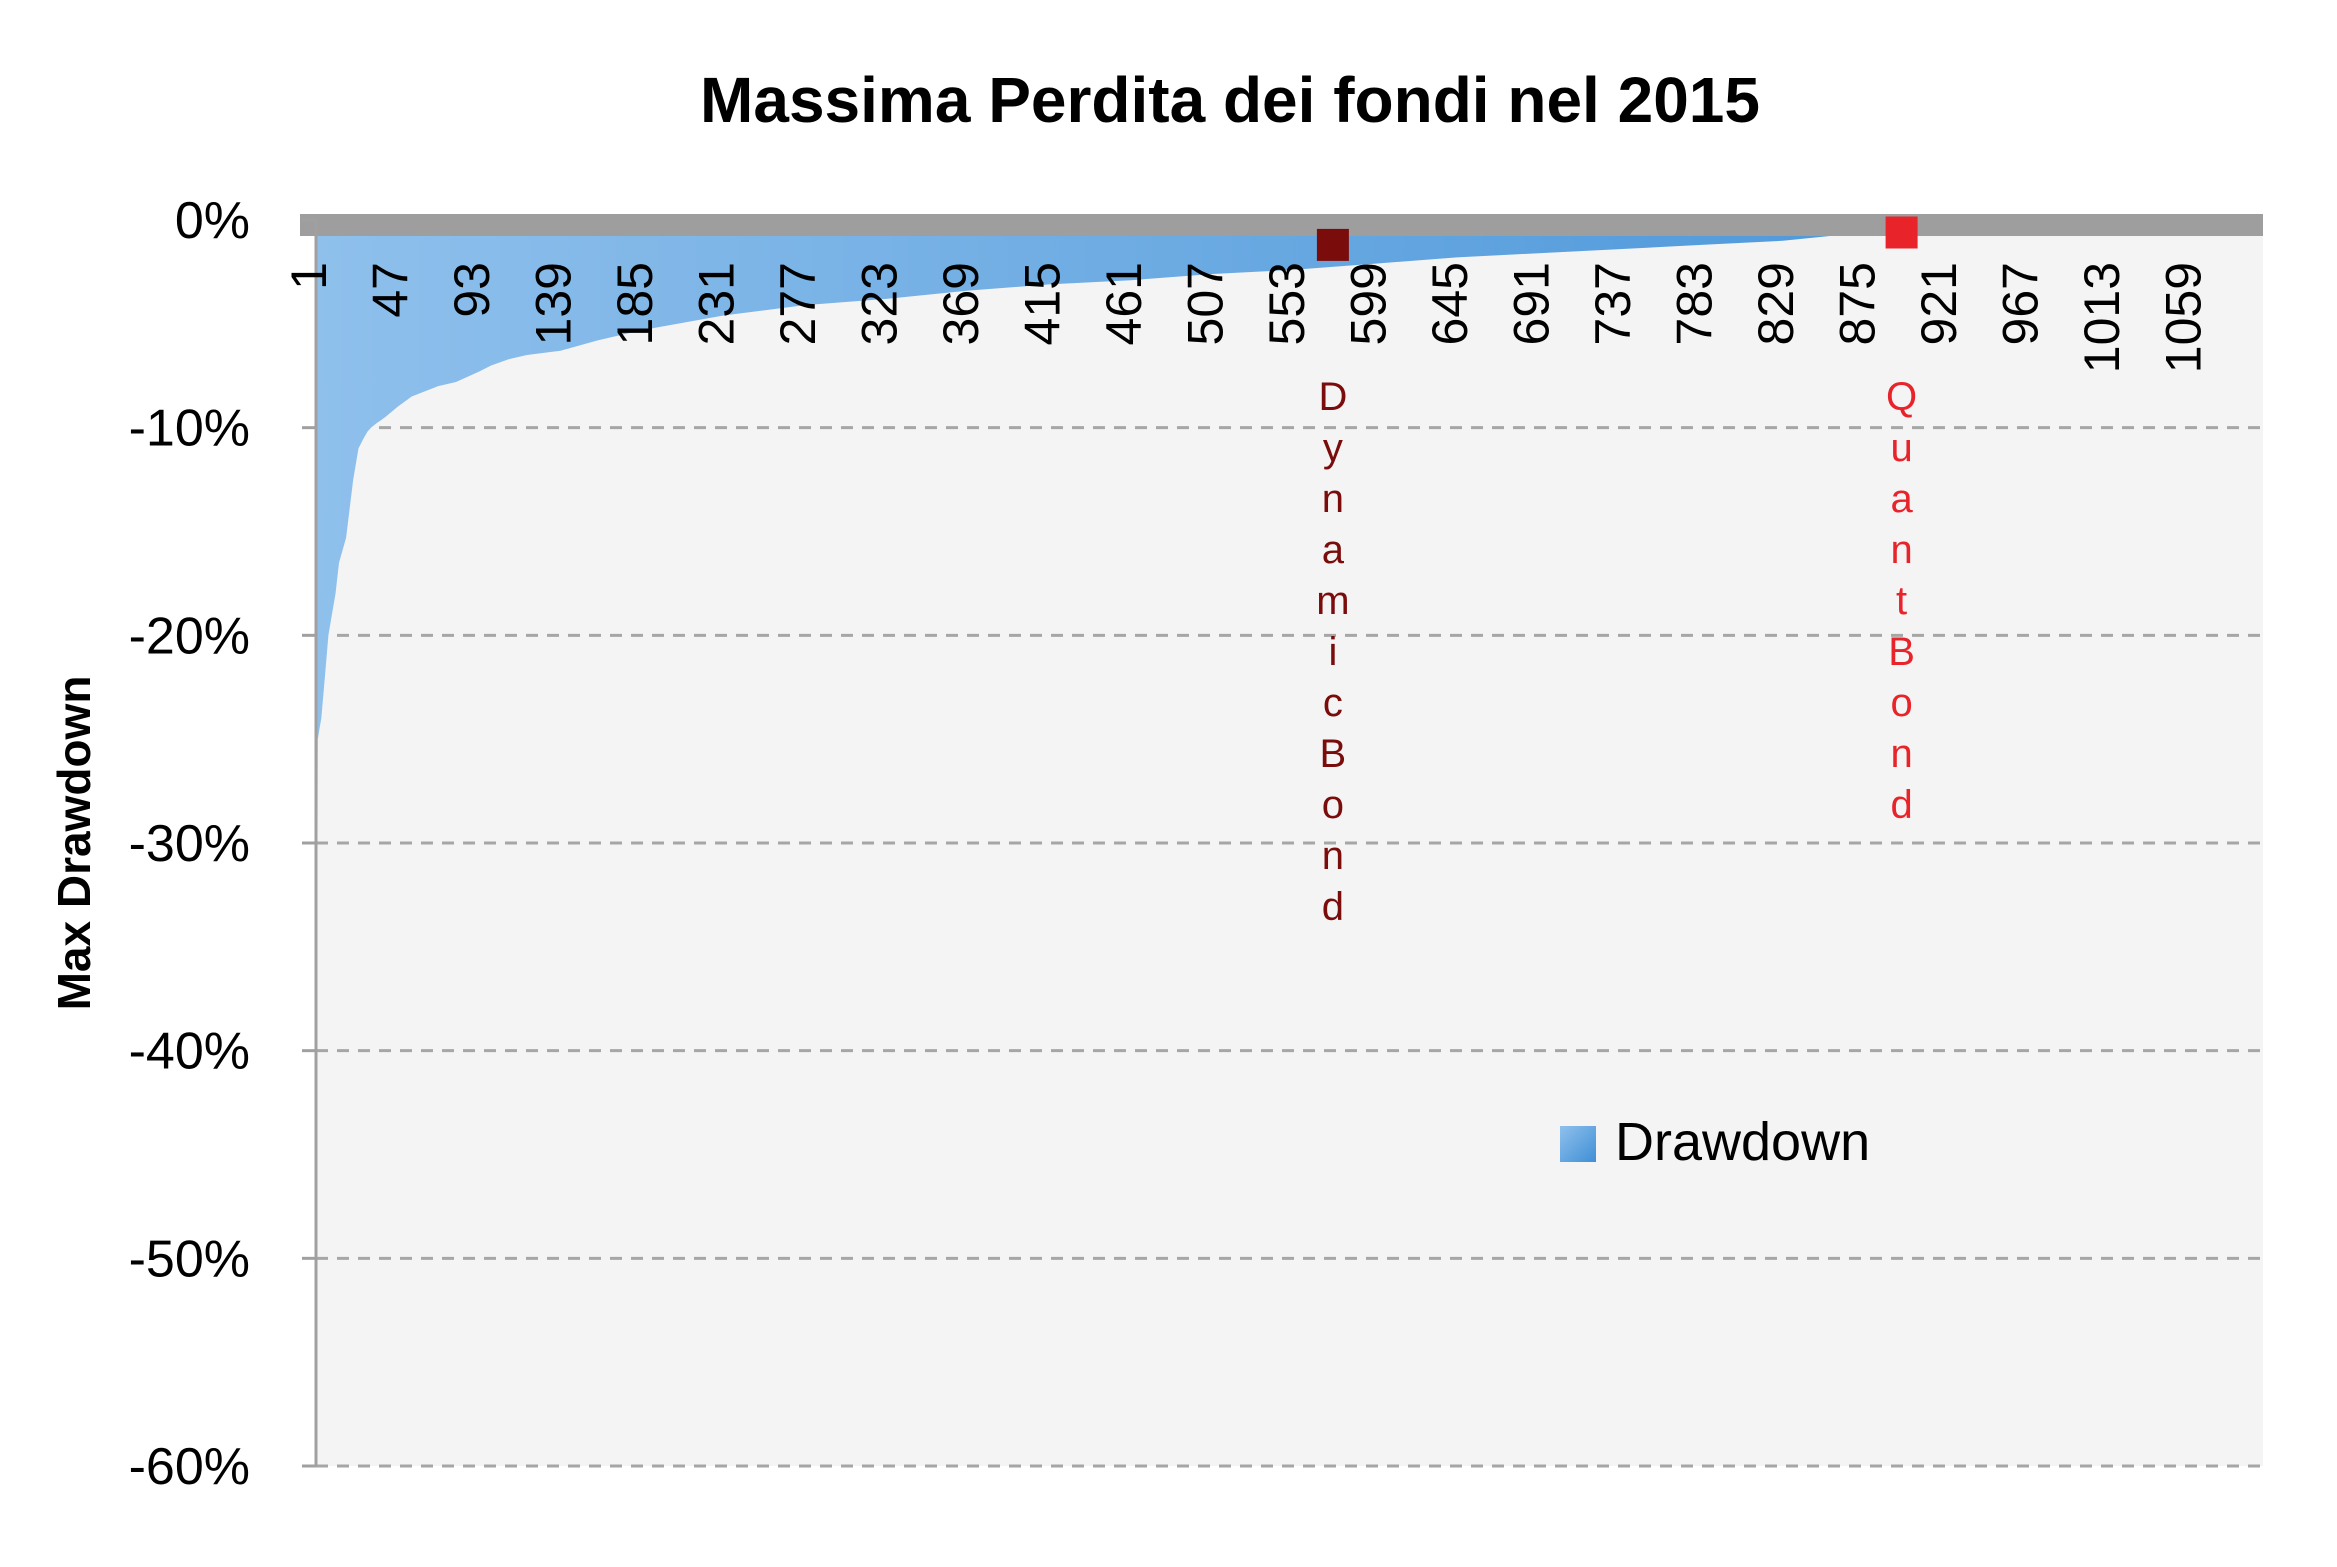  What do you see at coordinates (189, 429) in the screenshot?
I see `y-tick-label: -10%` at bounding box center [189, 429].